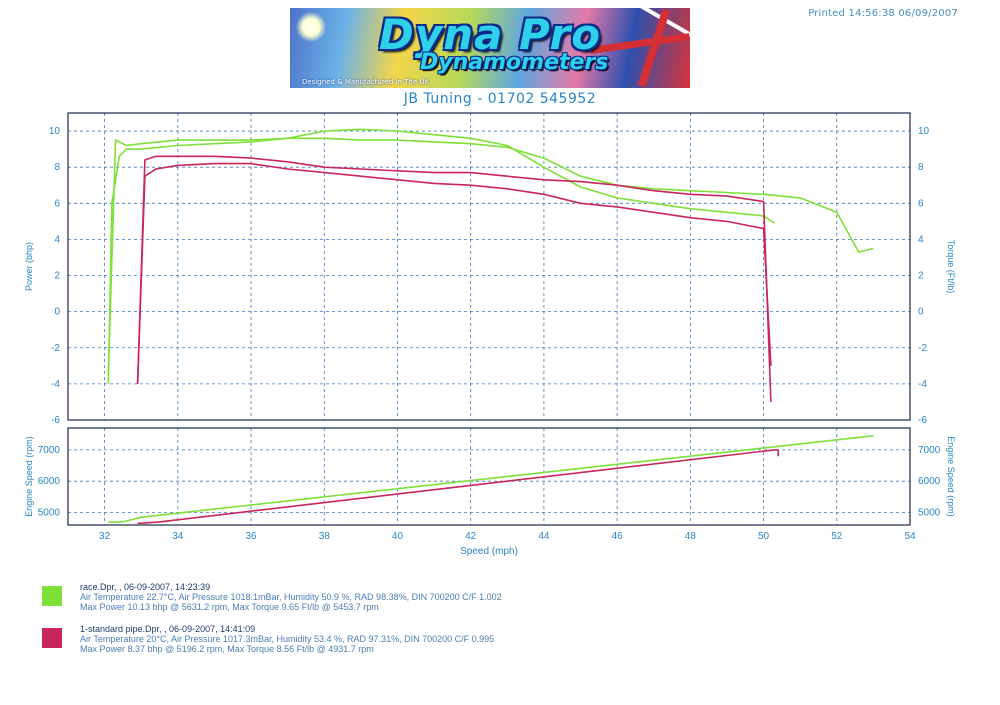 The image size is (1000, 705). Describe the element at coordinates (29, 266) in the screenshot. I see `y-axis-label: Power (bhp)` at that location.